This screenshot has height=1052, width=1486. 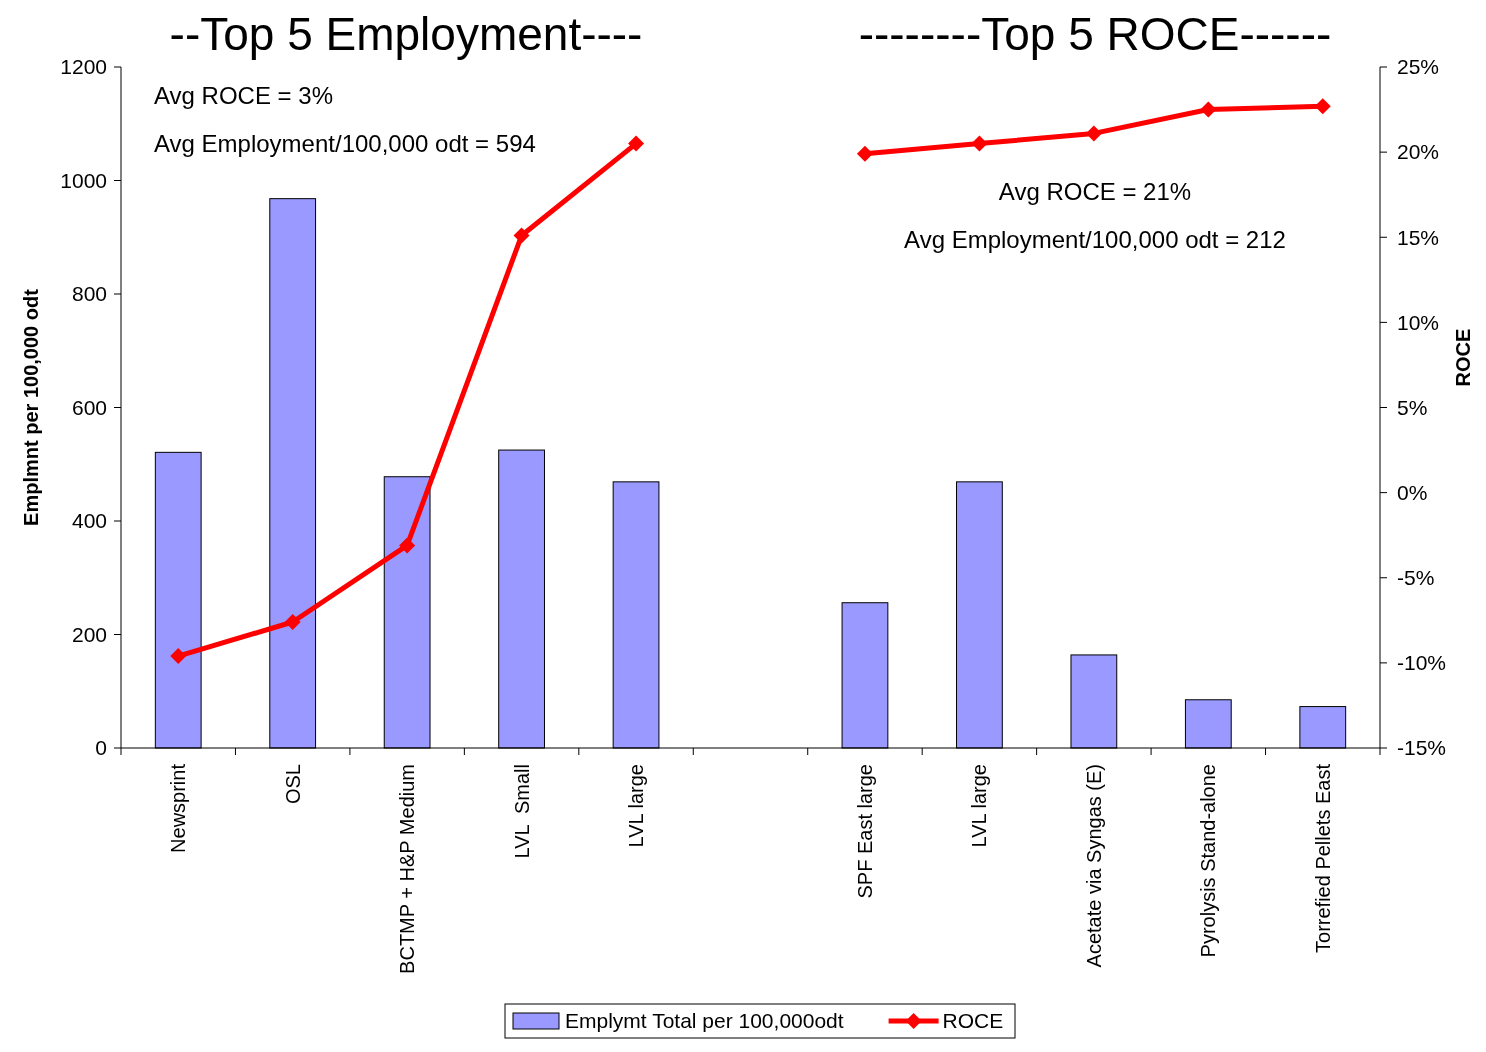 I want to click on y2-tick-label: 5%, so click(x=1412, y=407).